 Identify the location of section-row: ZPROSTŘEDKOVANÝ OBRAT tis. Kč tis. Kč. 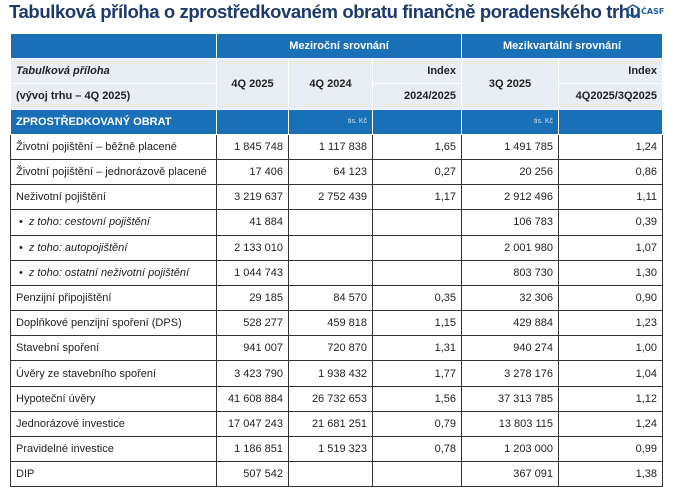
(337, 121).